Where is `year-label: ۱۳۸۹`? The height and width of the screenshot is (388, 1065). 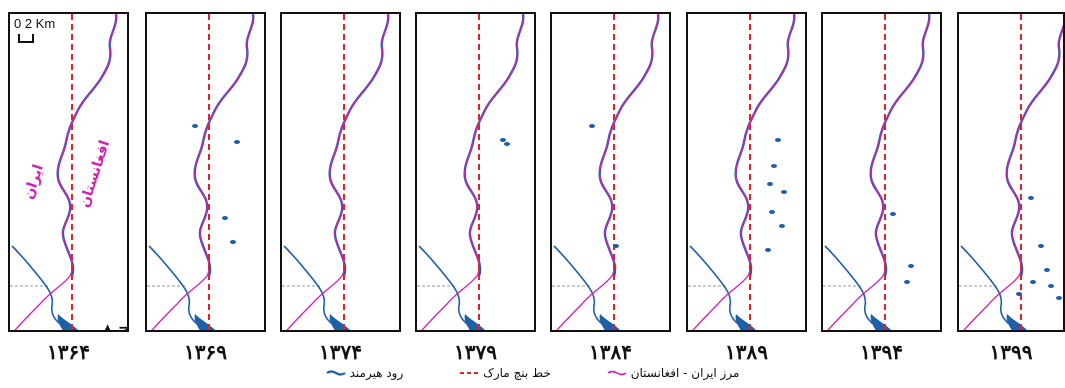
year-label: ۱۳۸۹ is located at coordinates (746, 352).